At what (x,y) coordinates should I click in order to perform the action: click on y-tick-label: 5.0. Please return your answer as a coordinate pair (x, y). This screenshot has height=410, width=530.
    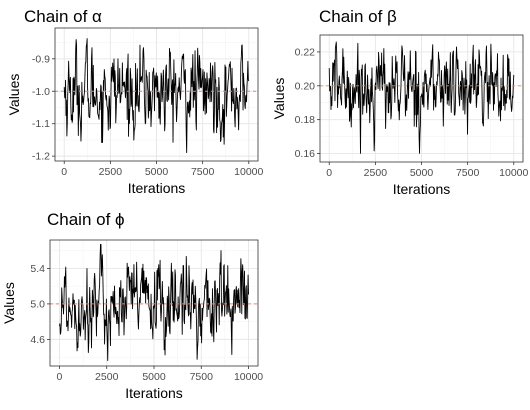
    Looking at the image, I should click on (37, 304).